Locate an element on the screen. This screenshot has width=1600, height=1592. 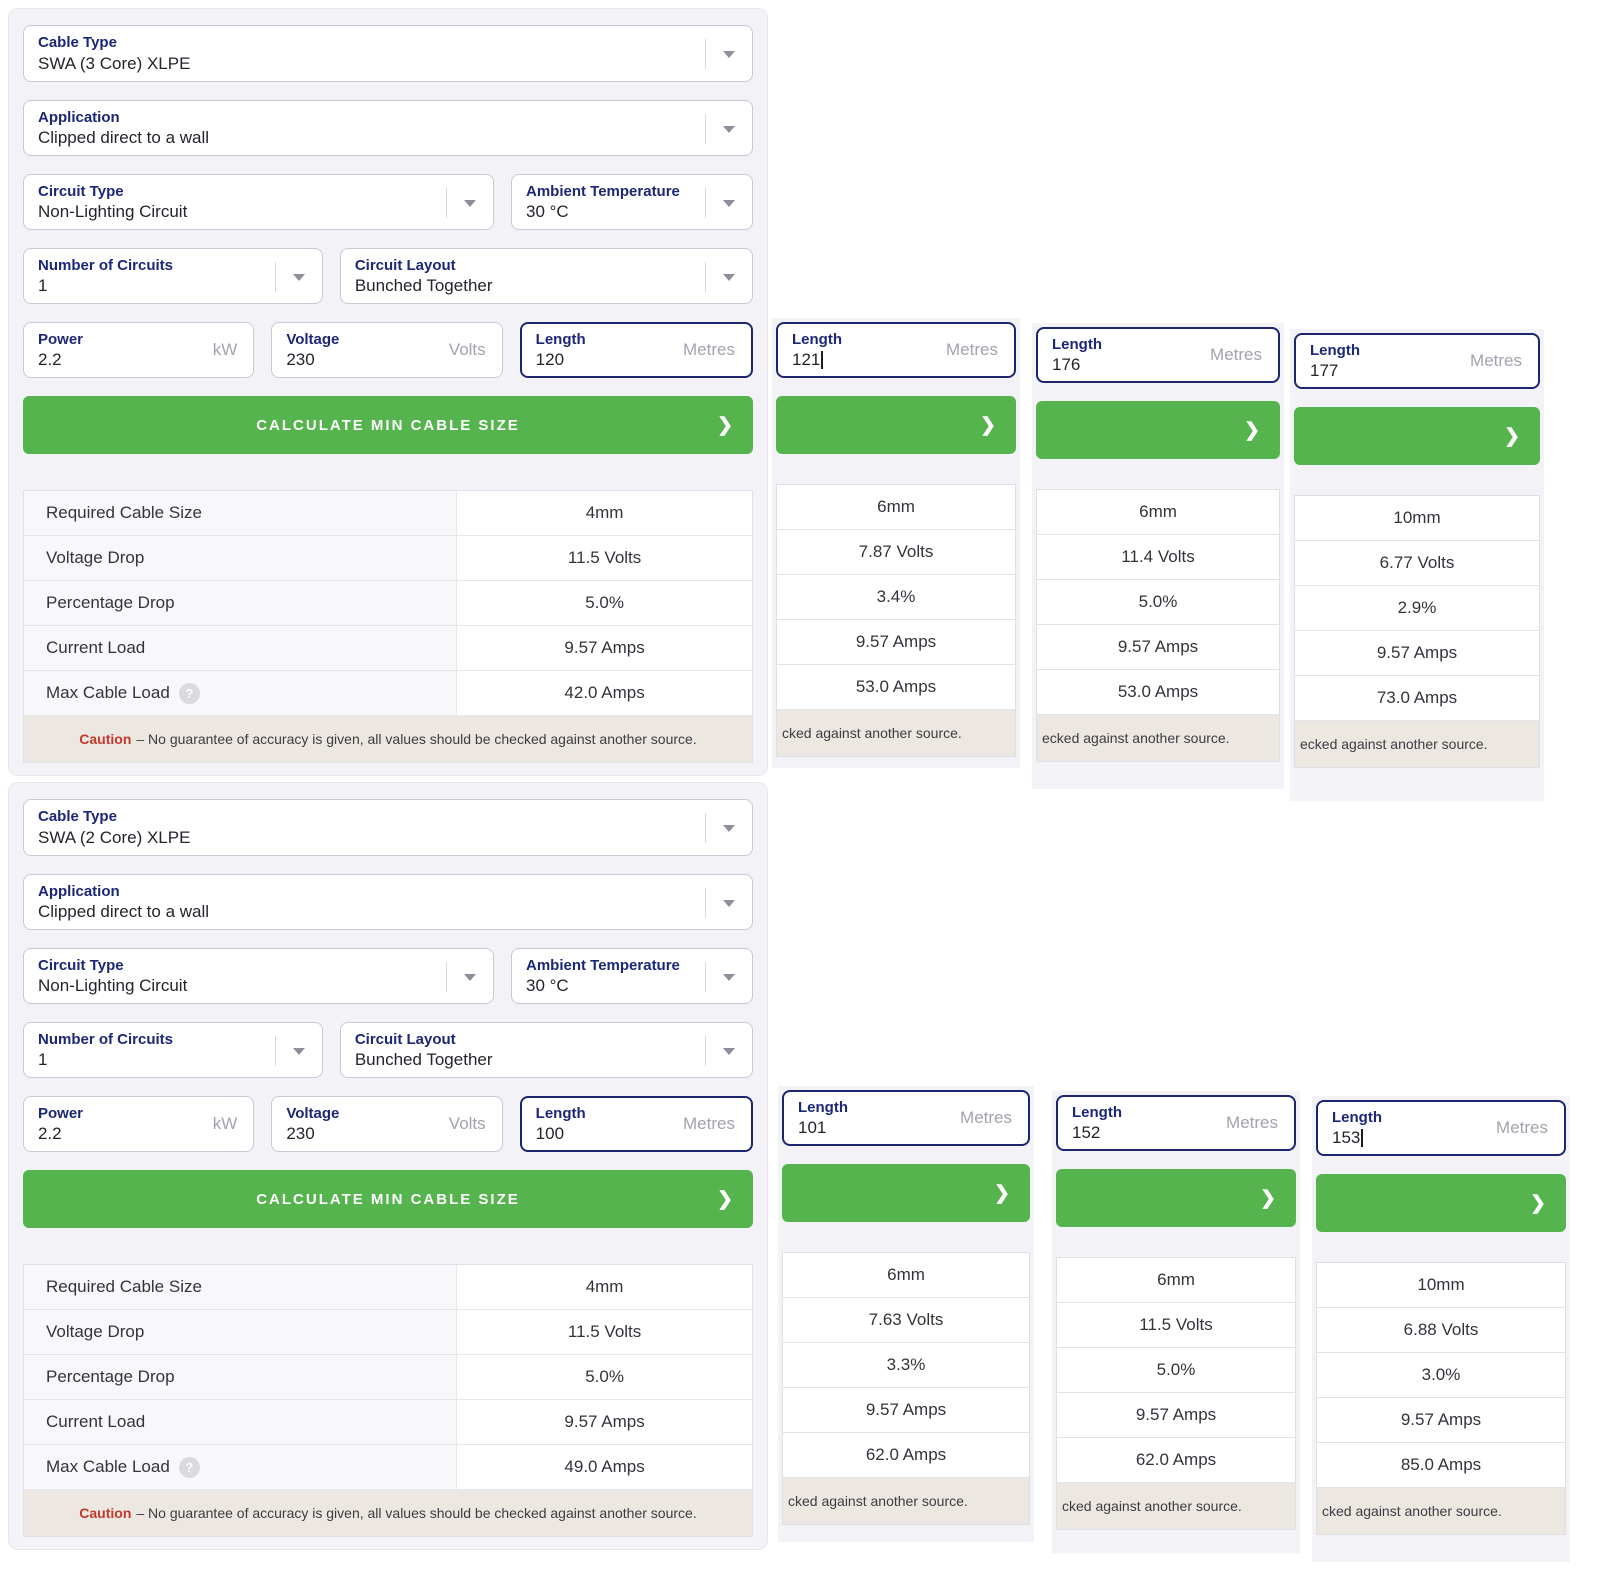
length-input: Length 120 Metres is located at coordinates (636, 350).